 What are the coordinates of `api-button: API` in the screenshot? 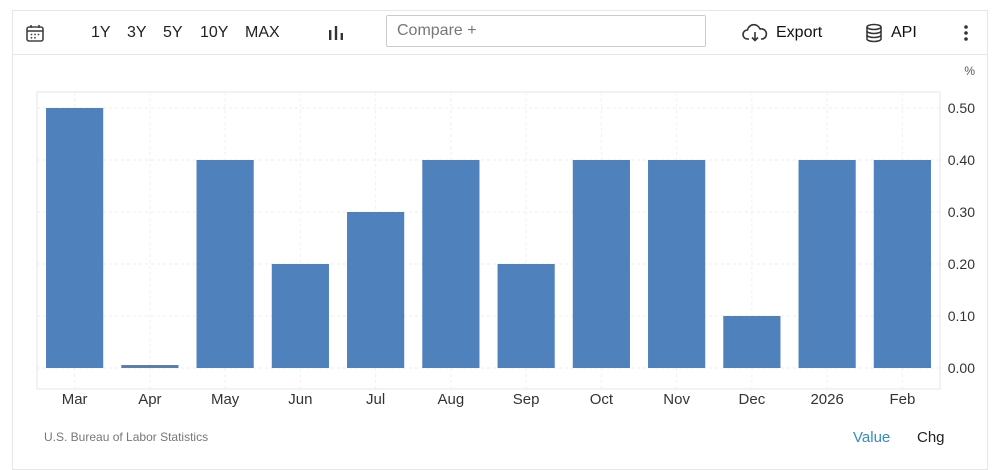 It's located at (891, 32).